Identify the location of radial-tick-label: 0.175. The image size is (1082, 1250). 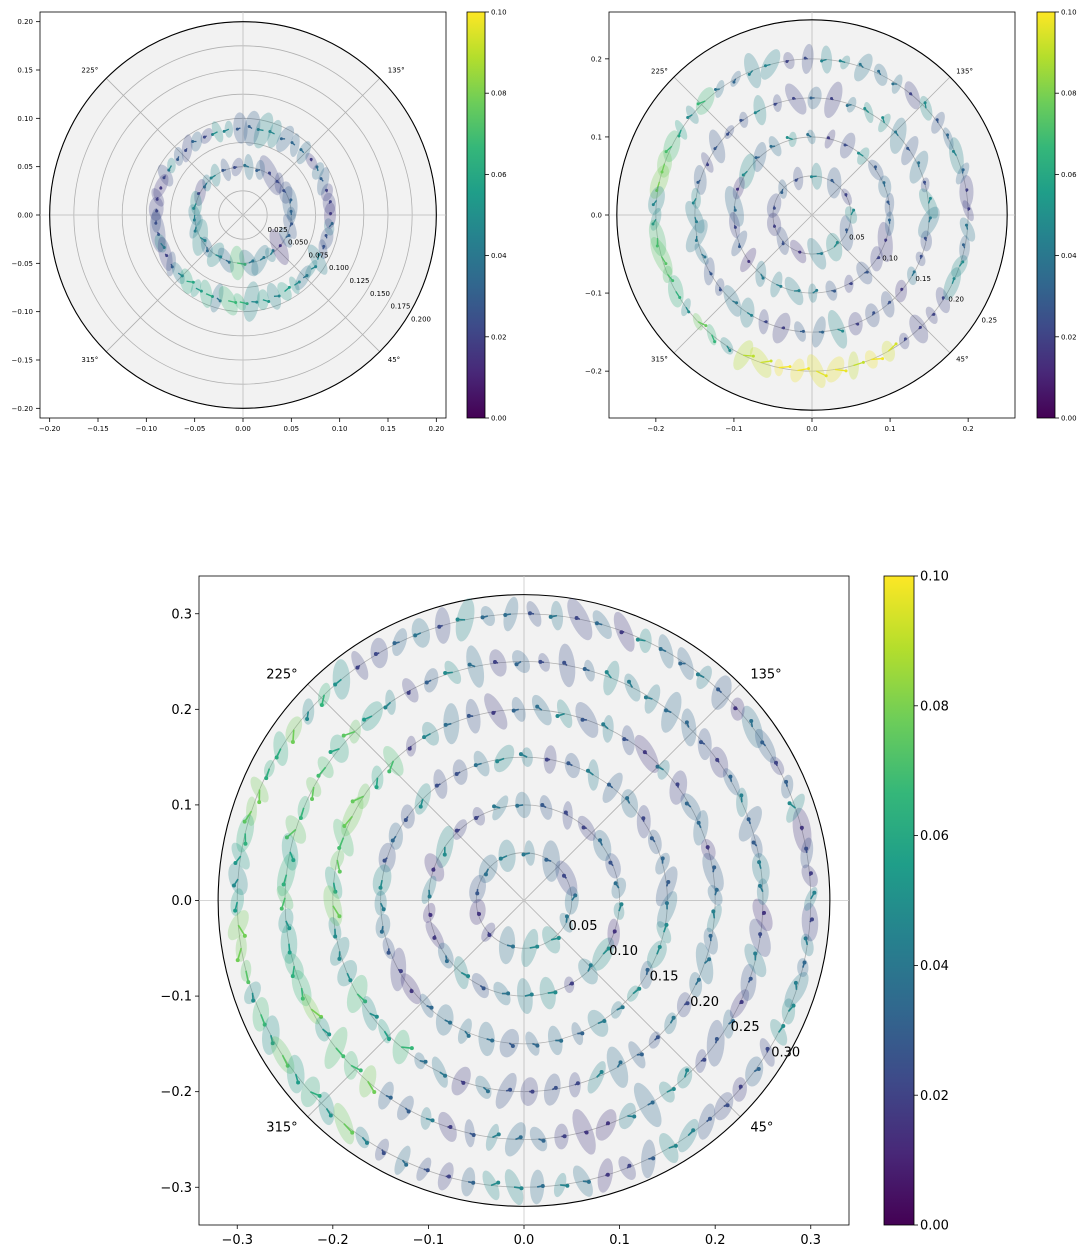
(400, 307).